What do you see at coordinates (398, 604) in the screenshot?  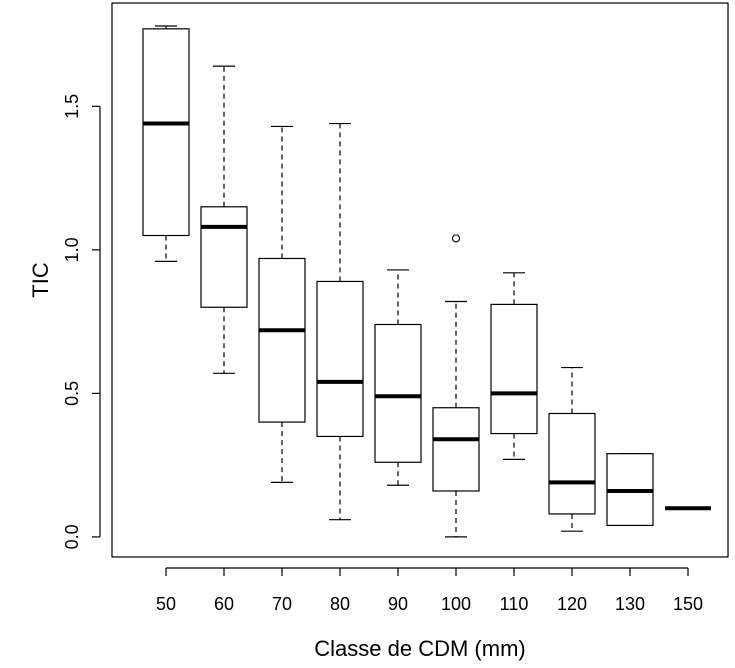 I see `x-tick-label: 90` at bounding box center [398, 604].